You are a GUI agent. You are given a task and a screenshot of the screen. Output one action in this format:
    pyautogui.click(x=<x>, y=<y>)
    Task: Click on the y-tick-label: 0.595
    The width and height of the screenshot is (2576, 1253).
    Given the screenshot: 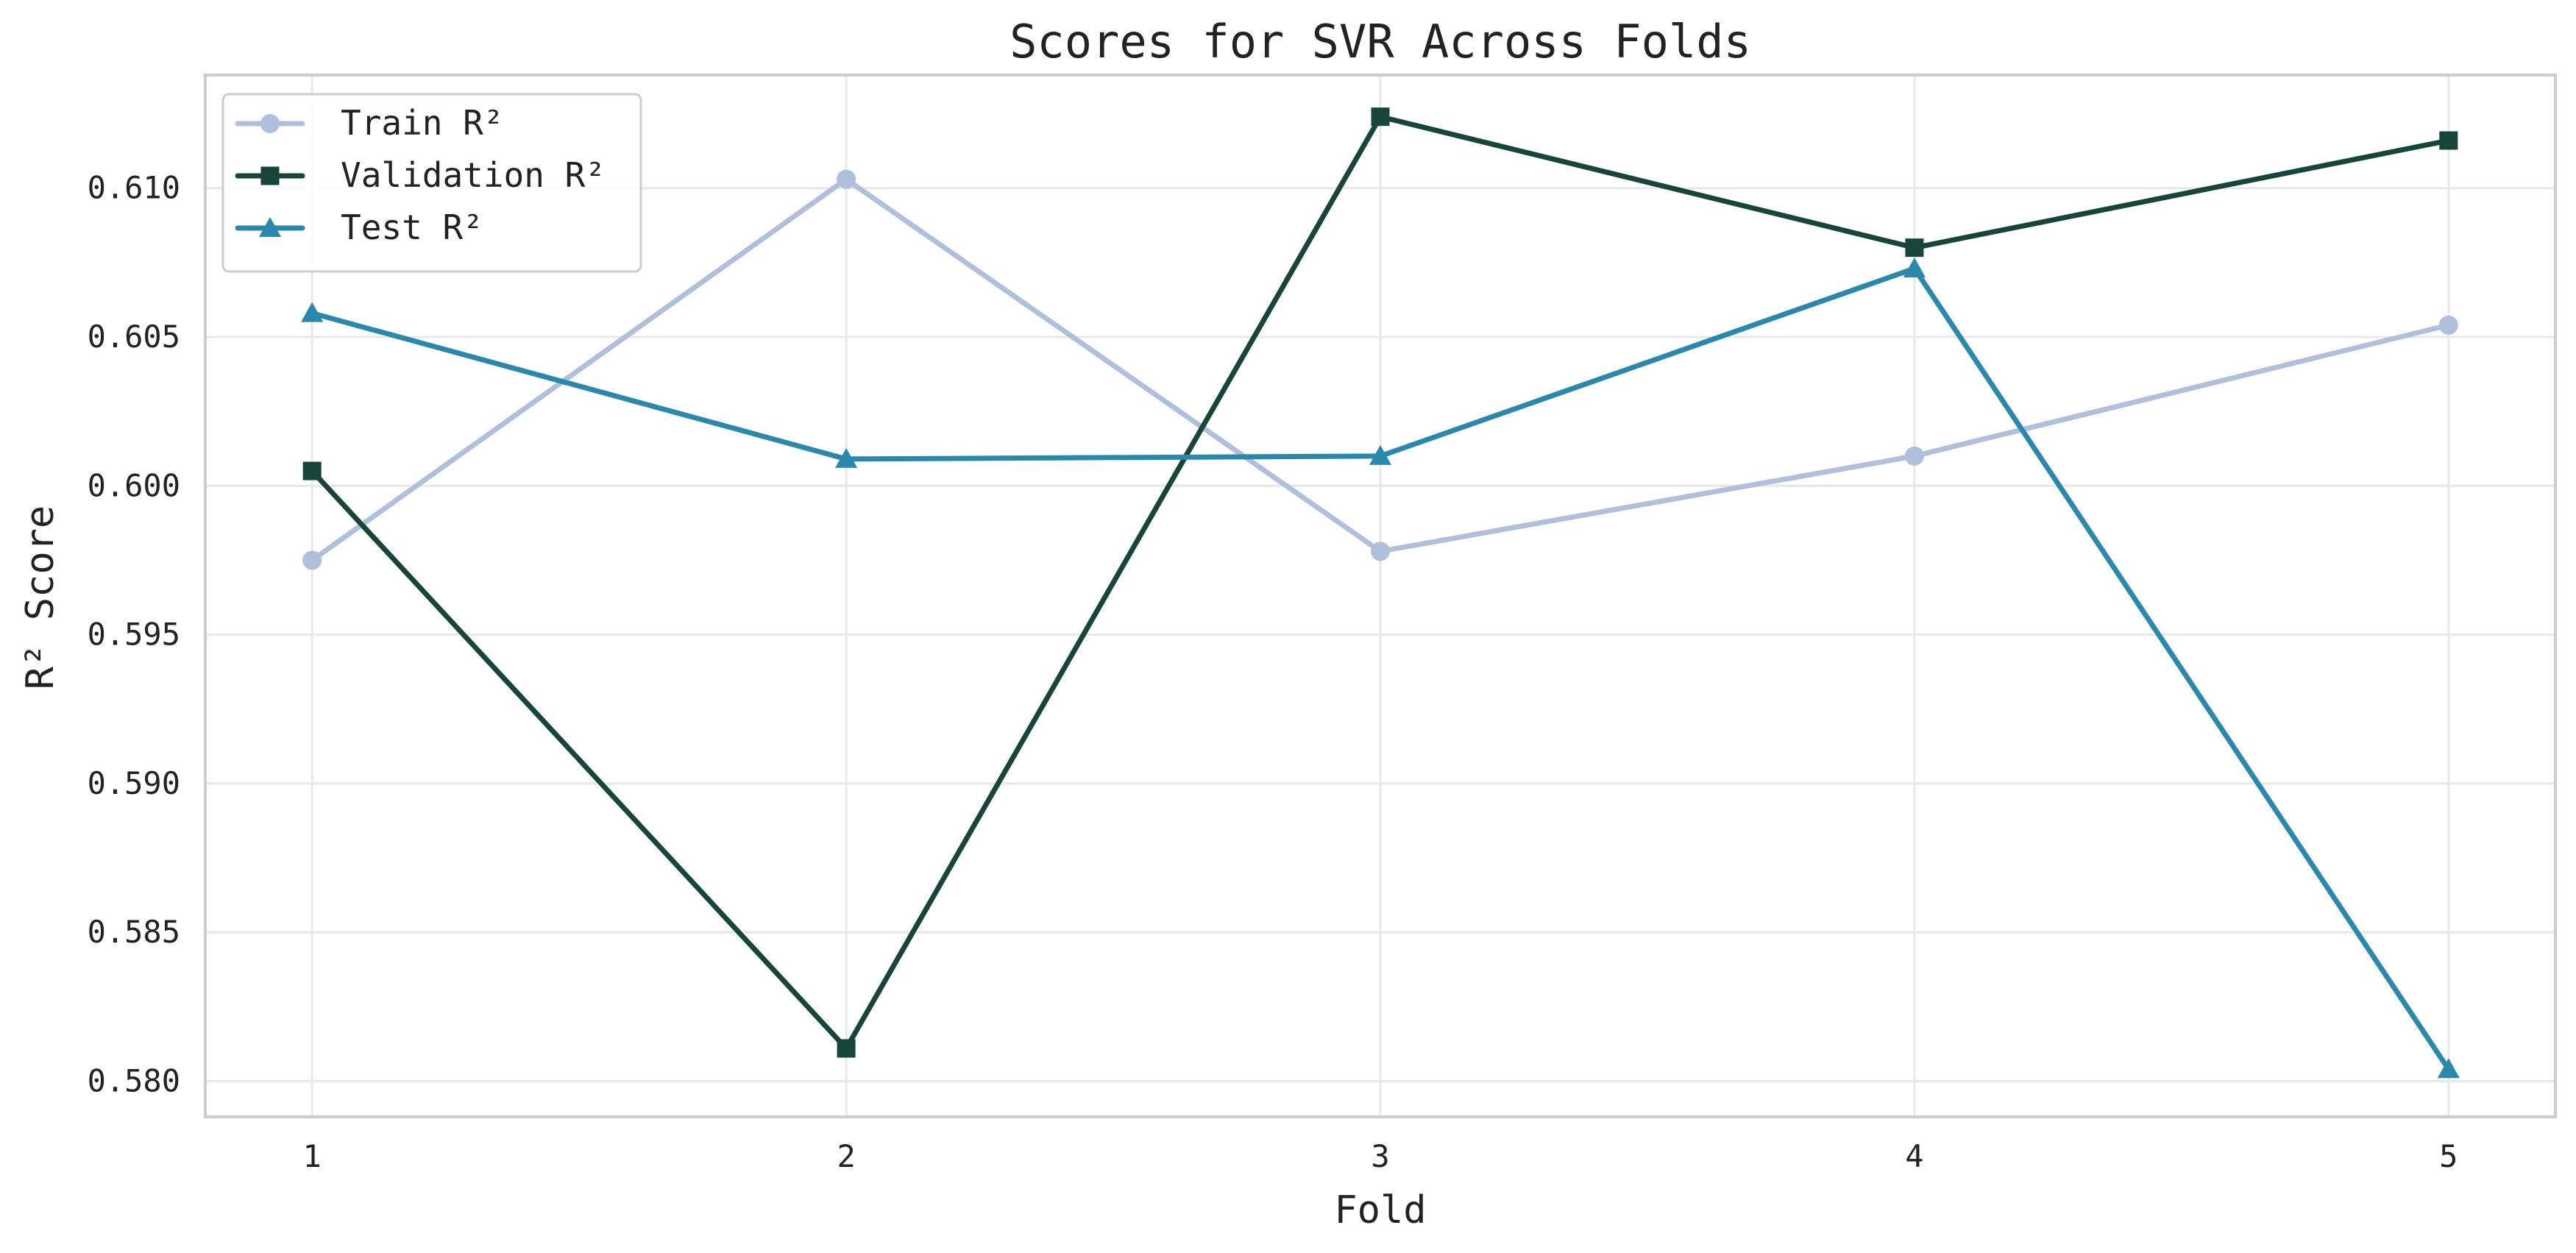 What is the action you would take?
    pyautogui.click(x=134, y=635)
    